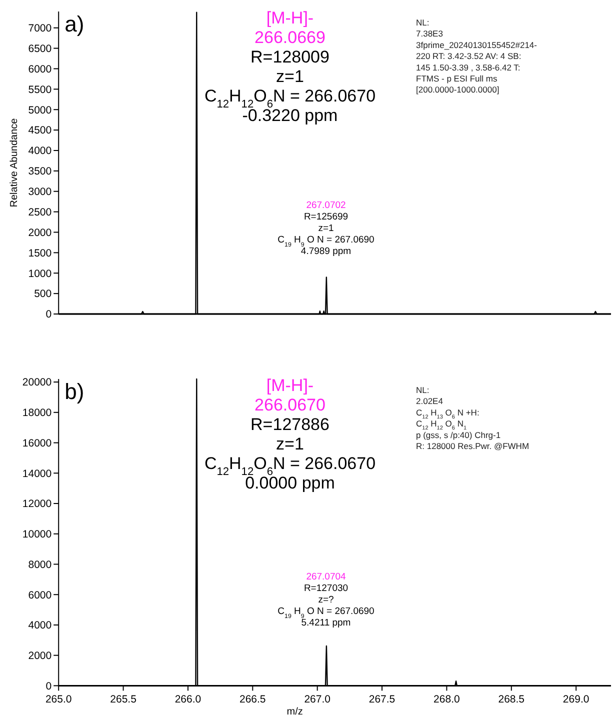  I want to click on x-axis-title: m/z, so click(294, 712).